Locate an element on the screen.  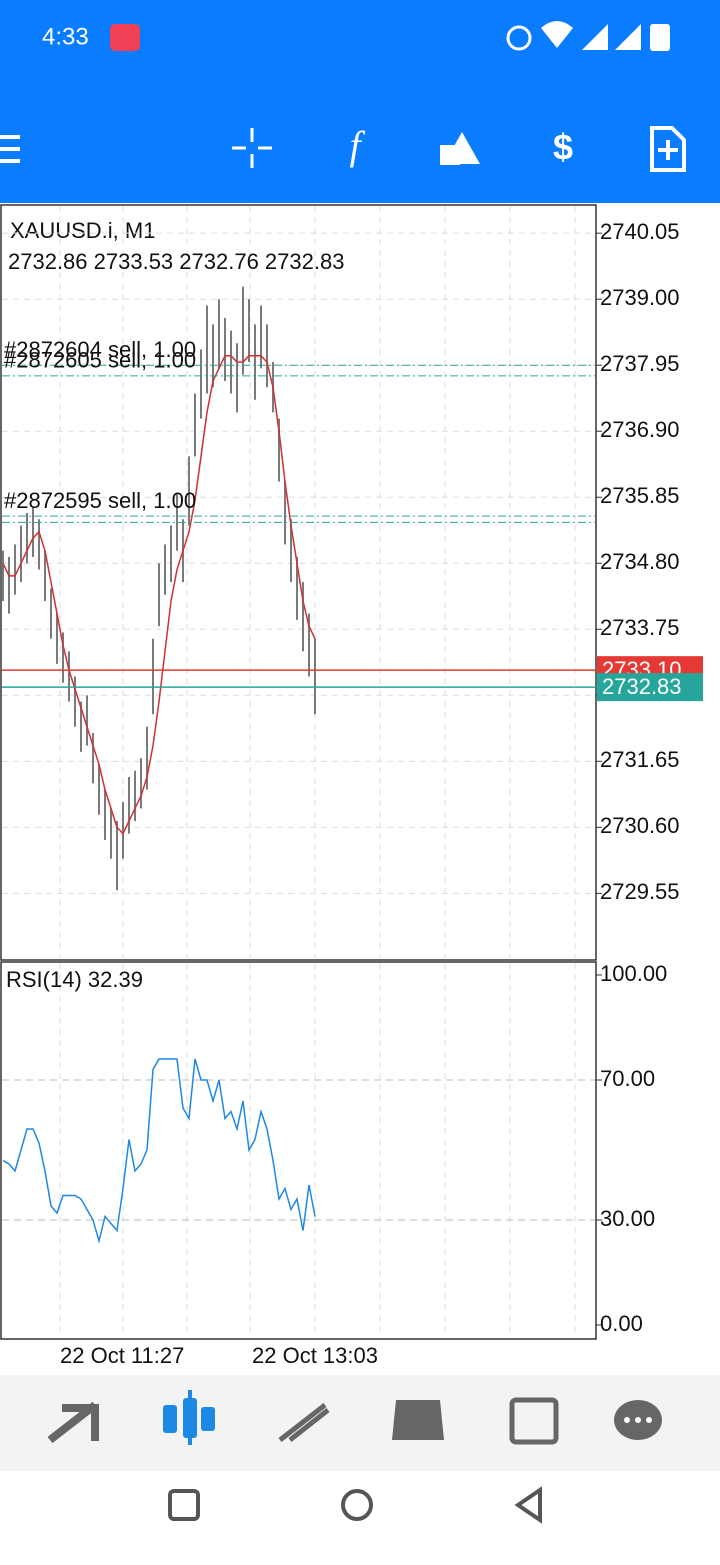
rsi-title: RSI(14) 32.39 is located at coordinates (74, 979).